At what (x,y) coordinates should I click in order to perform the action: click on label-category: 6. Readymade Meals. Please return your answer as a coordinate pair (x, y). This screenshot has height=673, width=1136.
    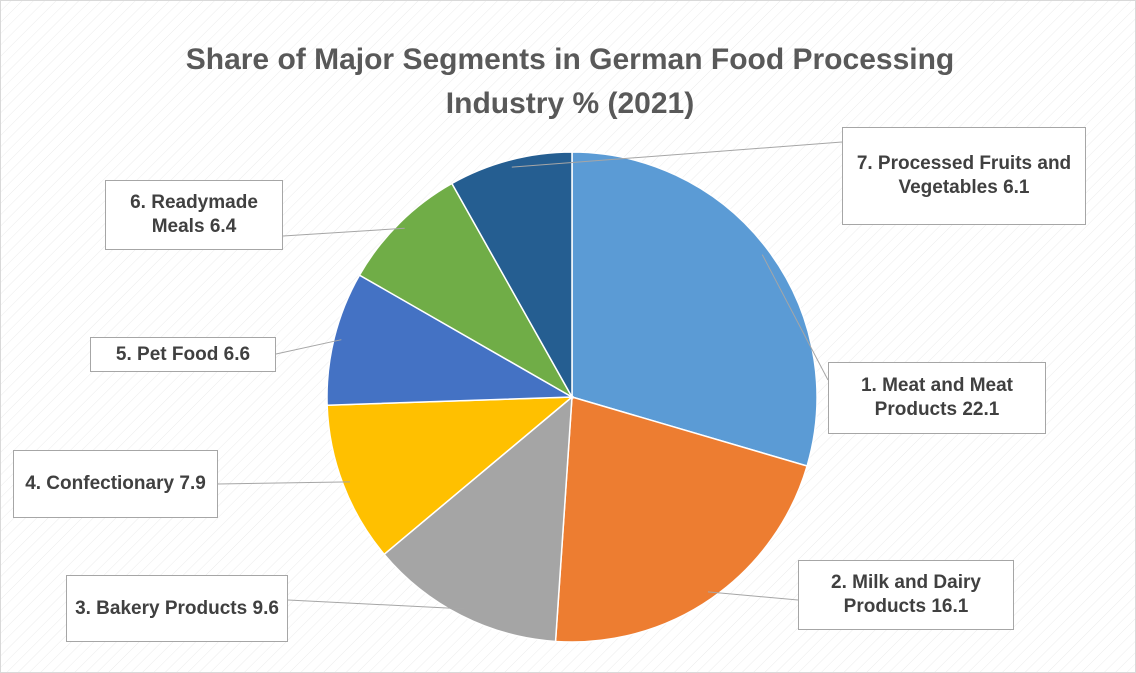
    Looking at the image, I should click on (194, 214).